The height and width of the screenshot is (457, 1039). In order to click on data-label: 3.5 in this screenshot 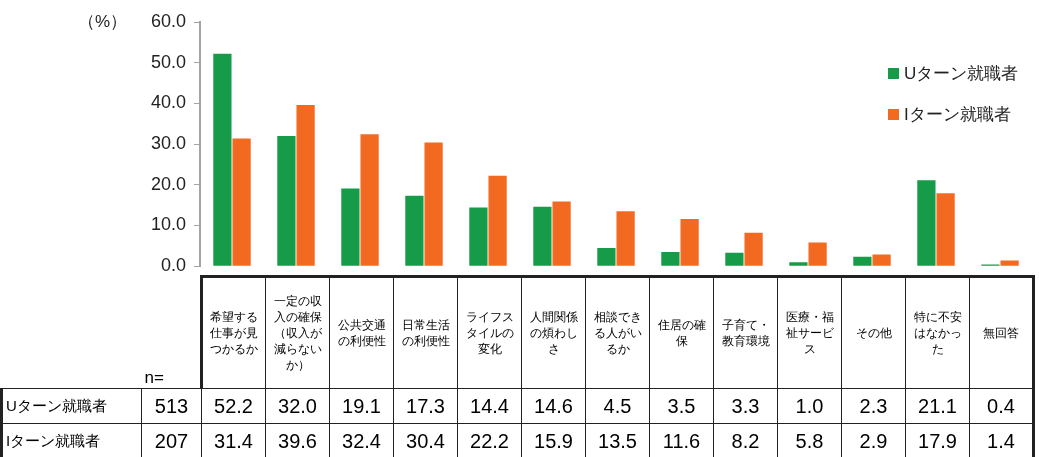, I will do `click(681, 406)`.